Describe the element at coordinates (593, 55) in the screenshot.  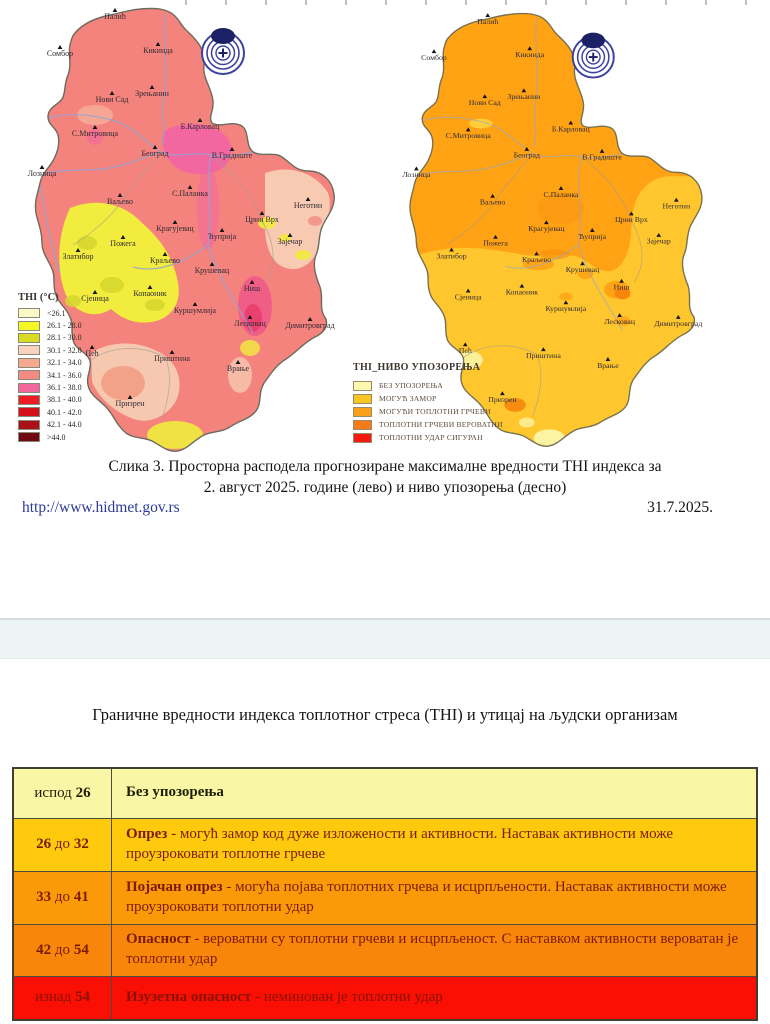
I see `rhmz-logo` at that location.